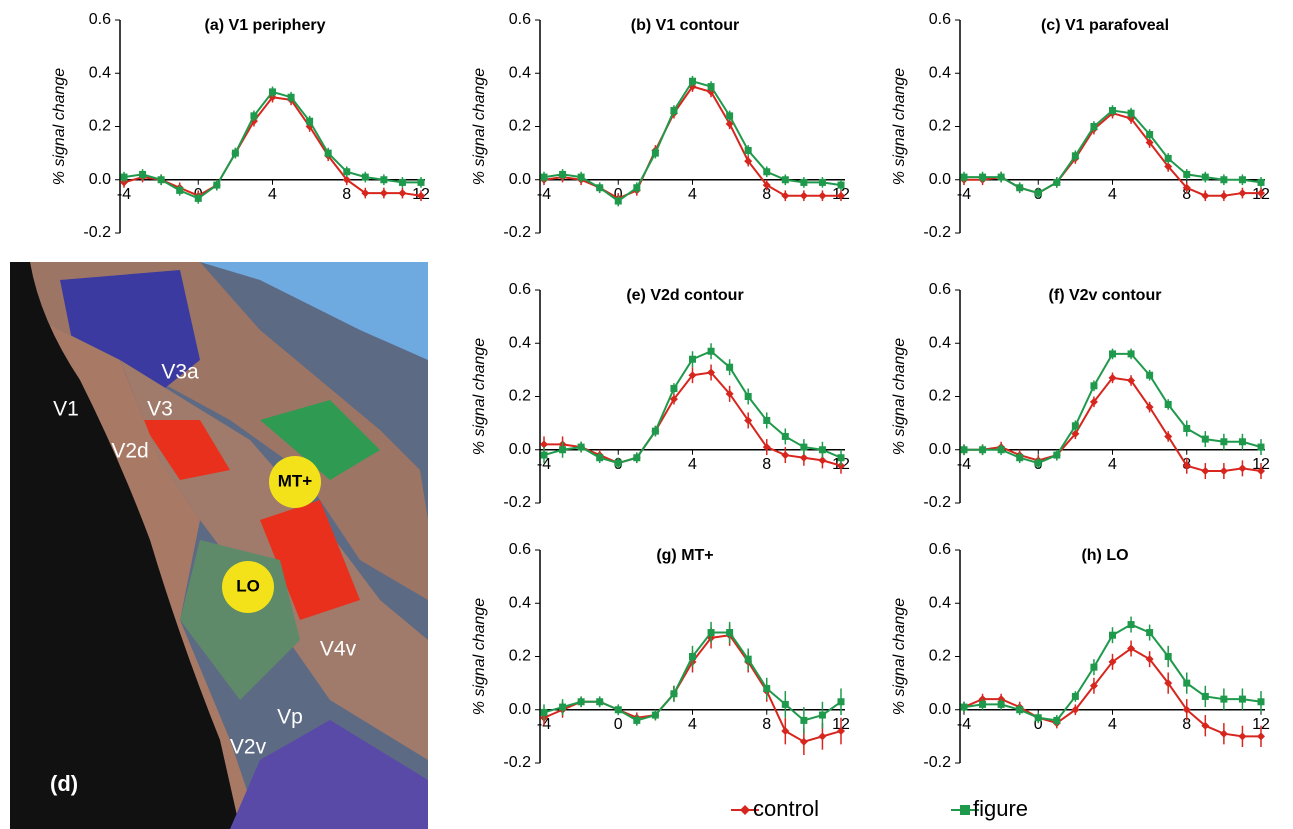  I want to click on chart-title: (e) V2d contour, so click(684, 295).